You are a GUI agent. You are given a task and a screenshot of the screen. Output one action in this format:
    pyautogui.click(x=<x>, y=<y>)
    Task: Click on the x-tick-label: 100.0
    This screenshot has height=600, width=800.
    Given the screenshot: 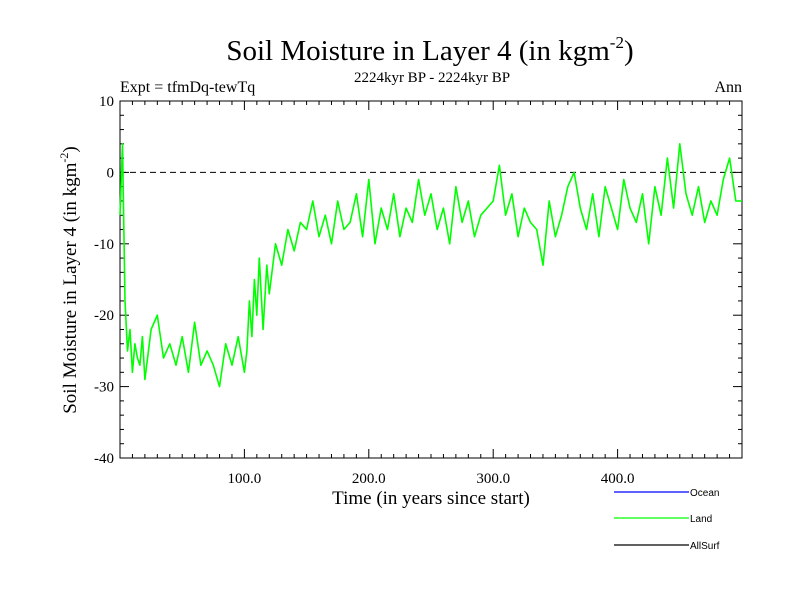 What is the action you would take?
    pyautogui.click(x=245, y=479)
    